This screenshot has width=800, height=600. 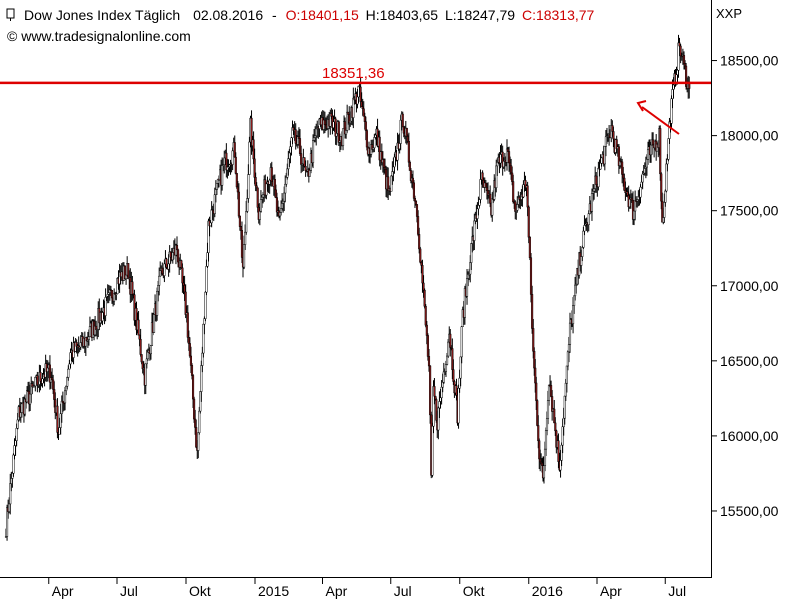 What do you see at coordinates (402, 15) in the screenshot?
I see `high-value: H:18403,65` at bounding box center [402, 15].